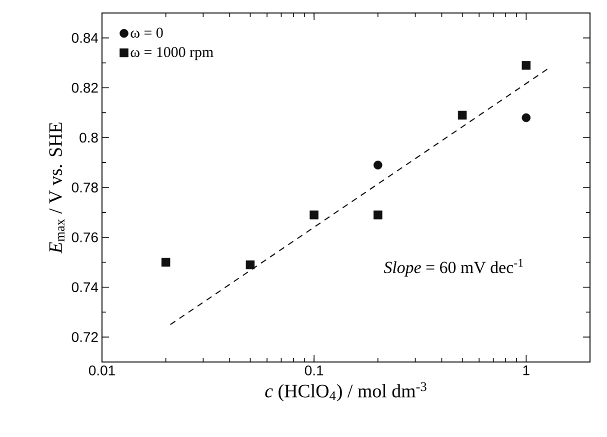  What do you see at coordinates (85, 287) in the screenshot?
I see `y-tick-label: 0.74` at bounding box center [85, 287].